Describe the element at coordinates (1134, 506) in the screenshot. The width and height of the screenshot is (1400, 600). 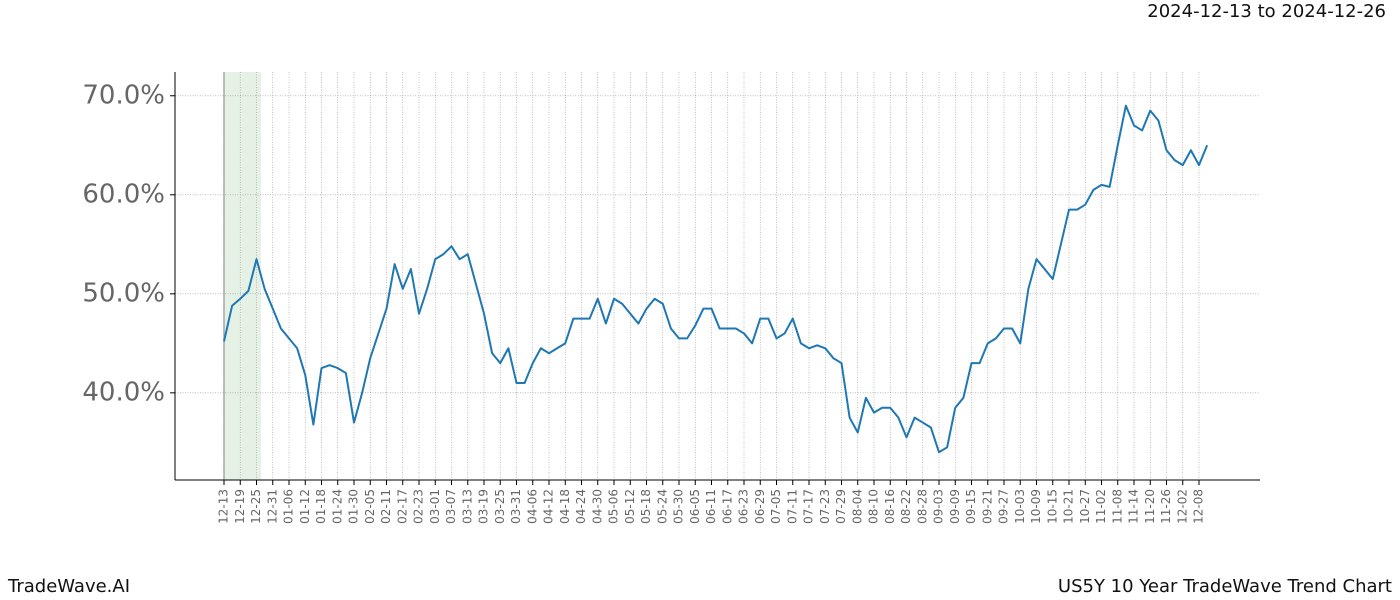
I see `x-tick-label: 11-14` at that location.